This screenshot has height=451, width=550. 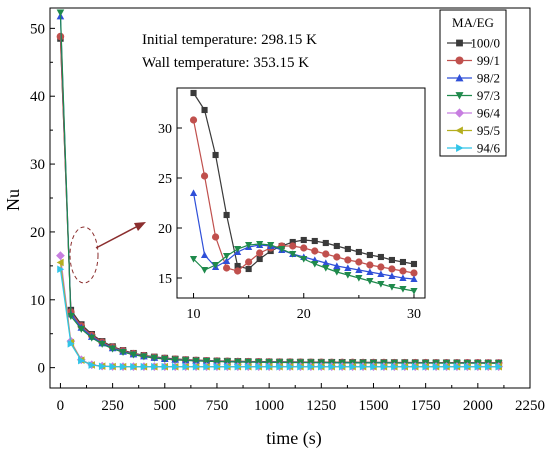 I want to click on legend: MA/EG 100/0 99/1 98/2 97/3 96/4 95/5 94/6, so click(x=473, y=83).